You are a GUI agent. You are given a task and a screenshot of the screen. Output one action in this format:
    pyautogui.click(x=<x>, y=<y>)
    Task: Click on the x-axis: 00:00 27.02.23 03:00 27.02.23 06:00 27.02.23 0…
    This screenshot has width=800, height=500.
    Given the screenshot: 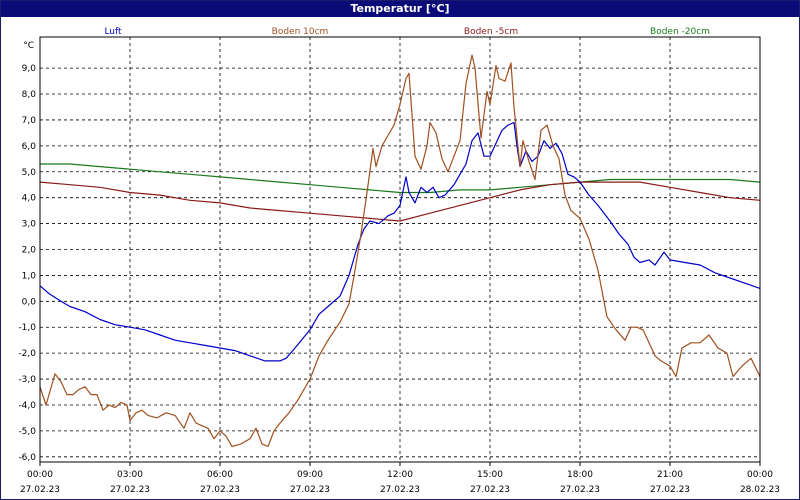 What is the action you would take?
    pyautogui.click(x=400, y=478)
    